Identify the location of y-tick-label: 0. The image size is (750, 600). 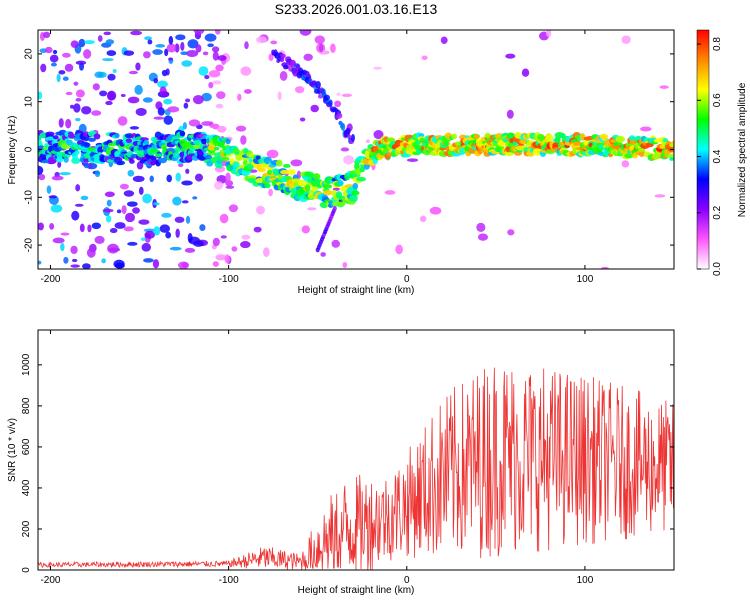
(29, 149).